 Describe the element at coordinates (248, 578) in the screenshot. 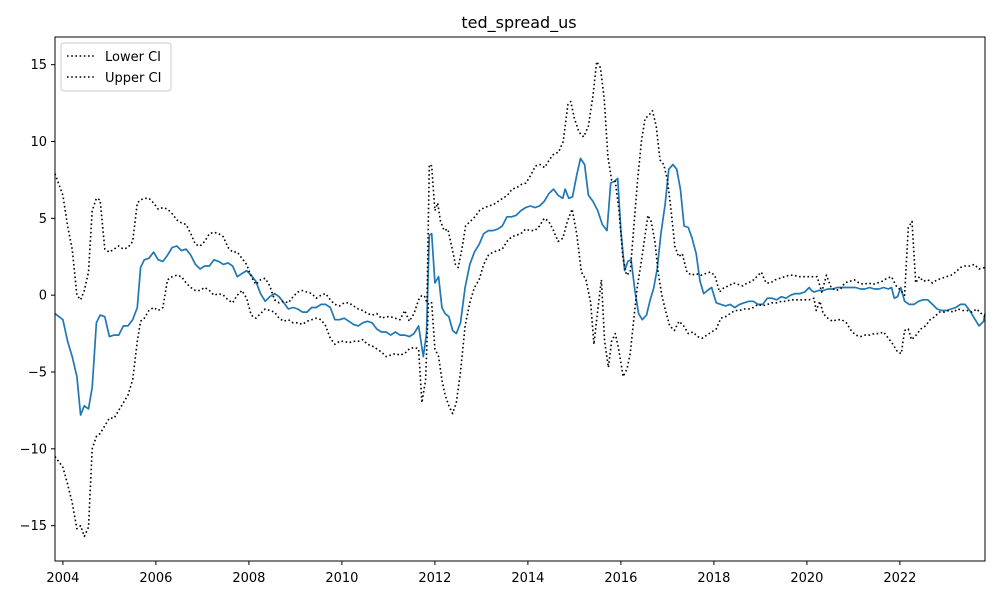

I see `x-tick-label: 2008` at that location.